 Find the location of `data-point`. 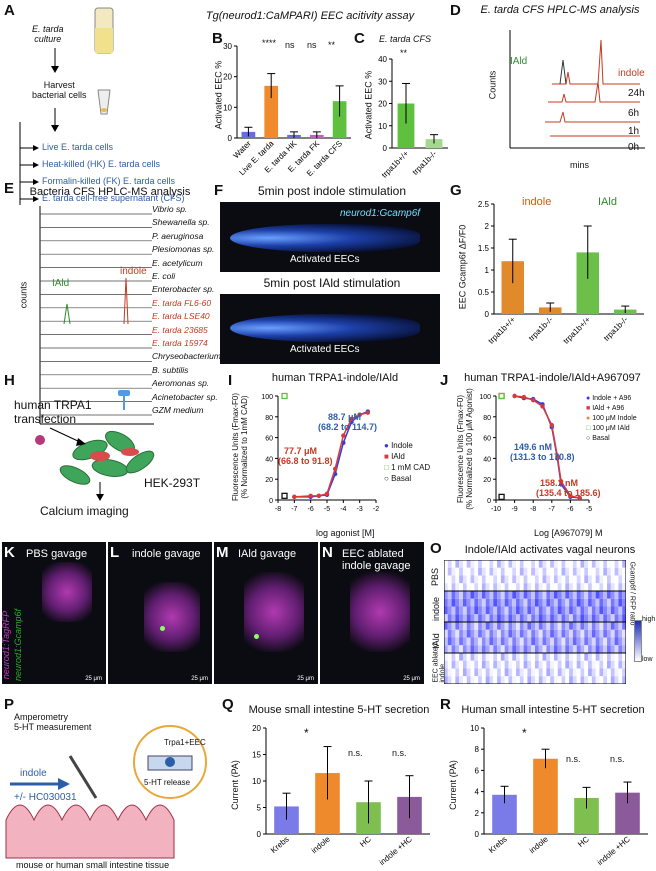

data-point is located at coordinates (533, 400).